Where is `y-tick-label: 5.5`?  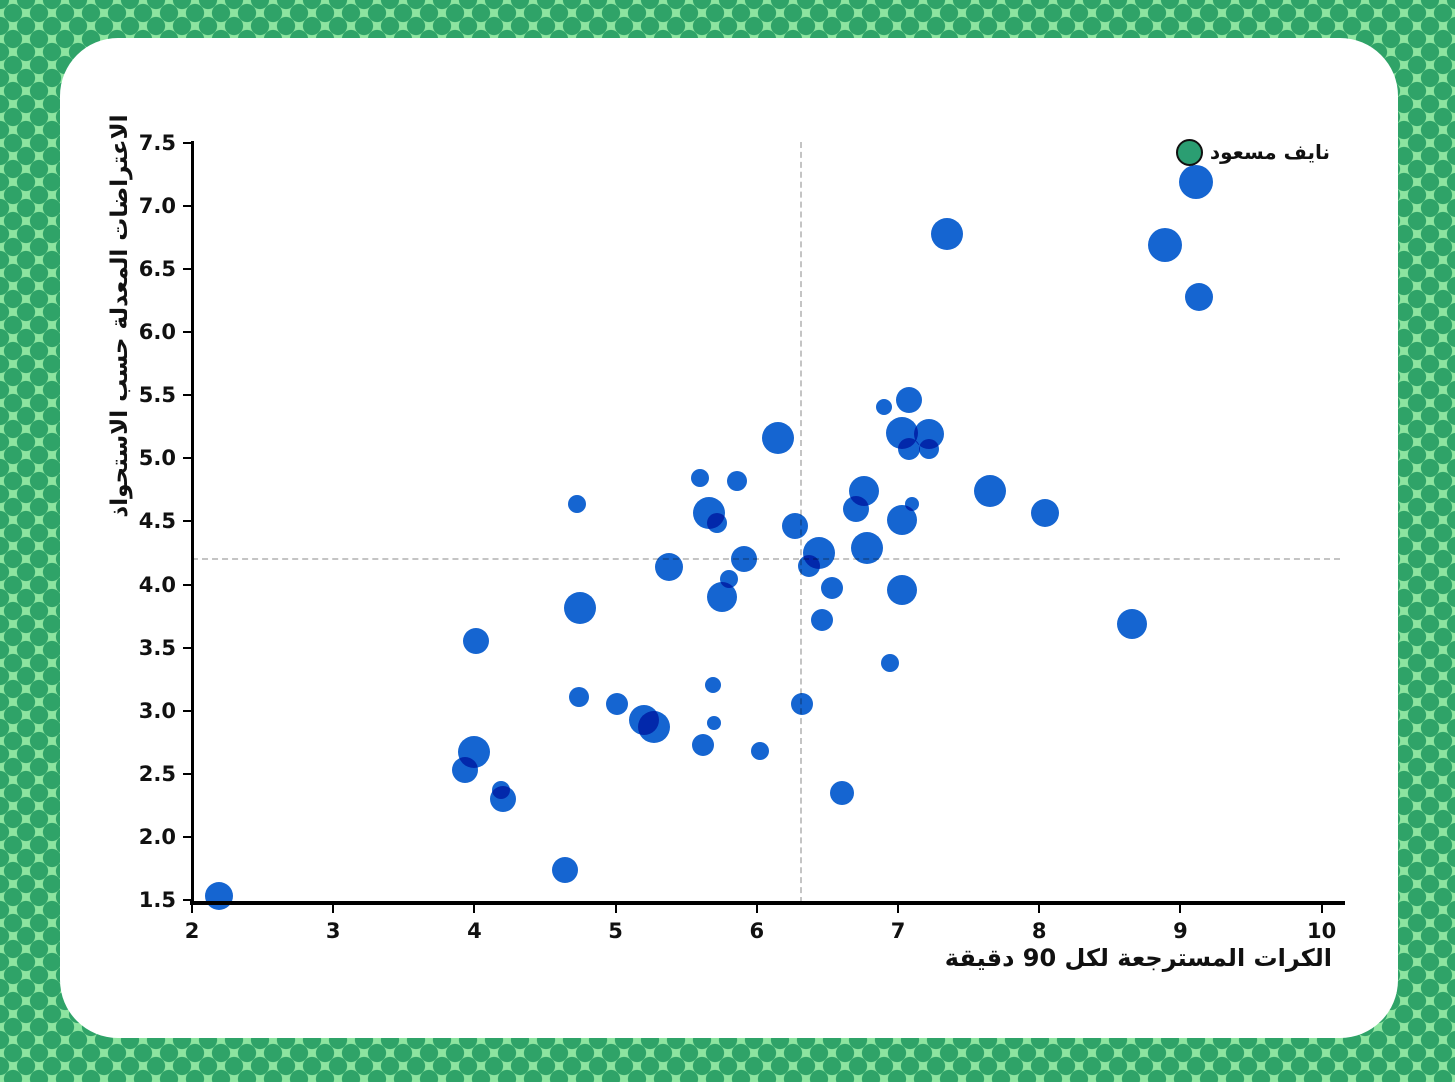 y-tick-label: 5.5 is located at coordinates (157, 395).